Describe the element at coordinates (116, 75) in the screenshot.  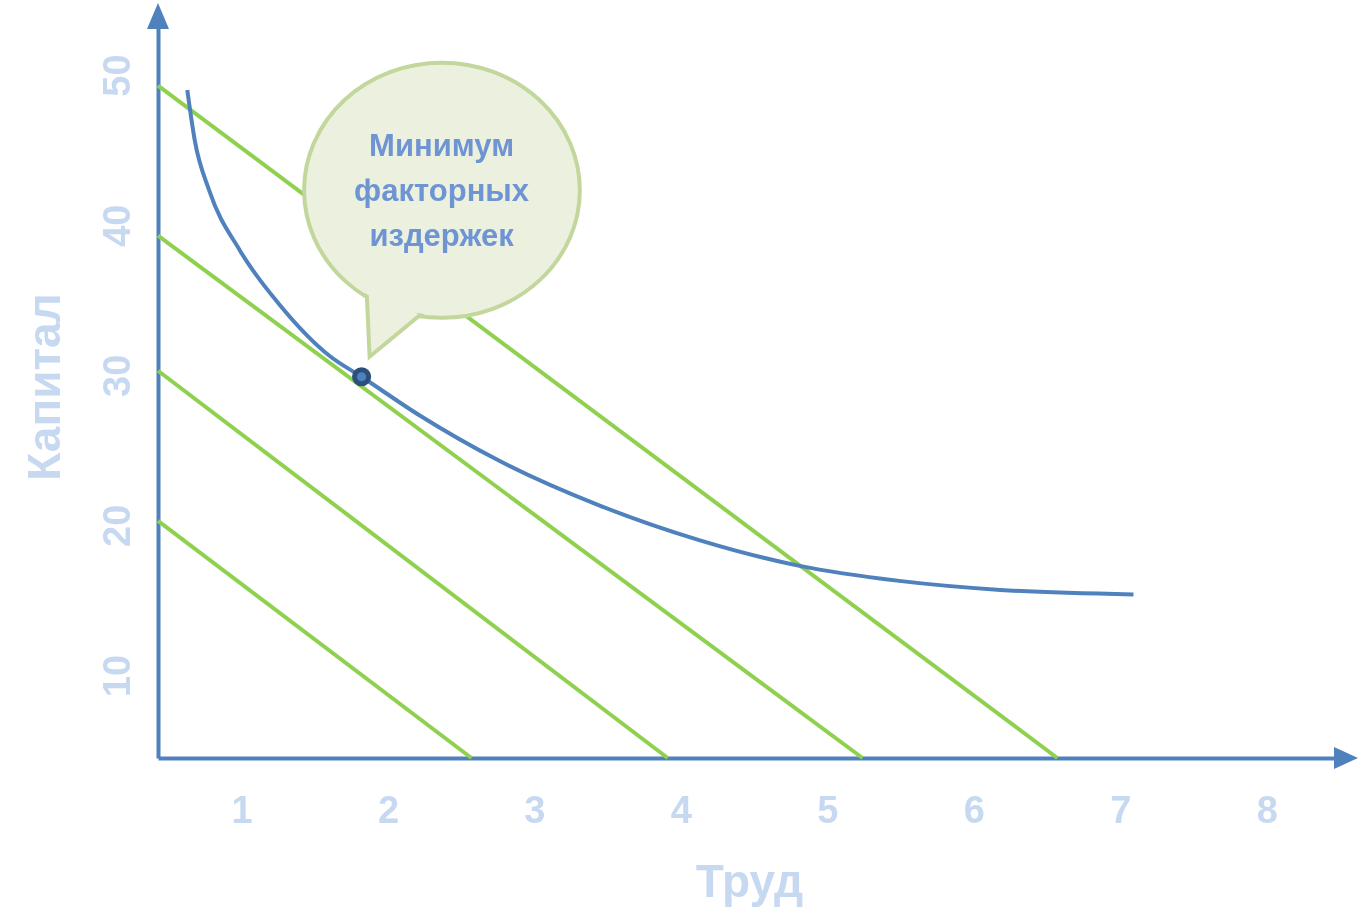
I see `y-tick-label: 50` at that location.